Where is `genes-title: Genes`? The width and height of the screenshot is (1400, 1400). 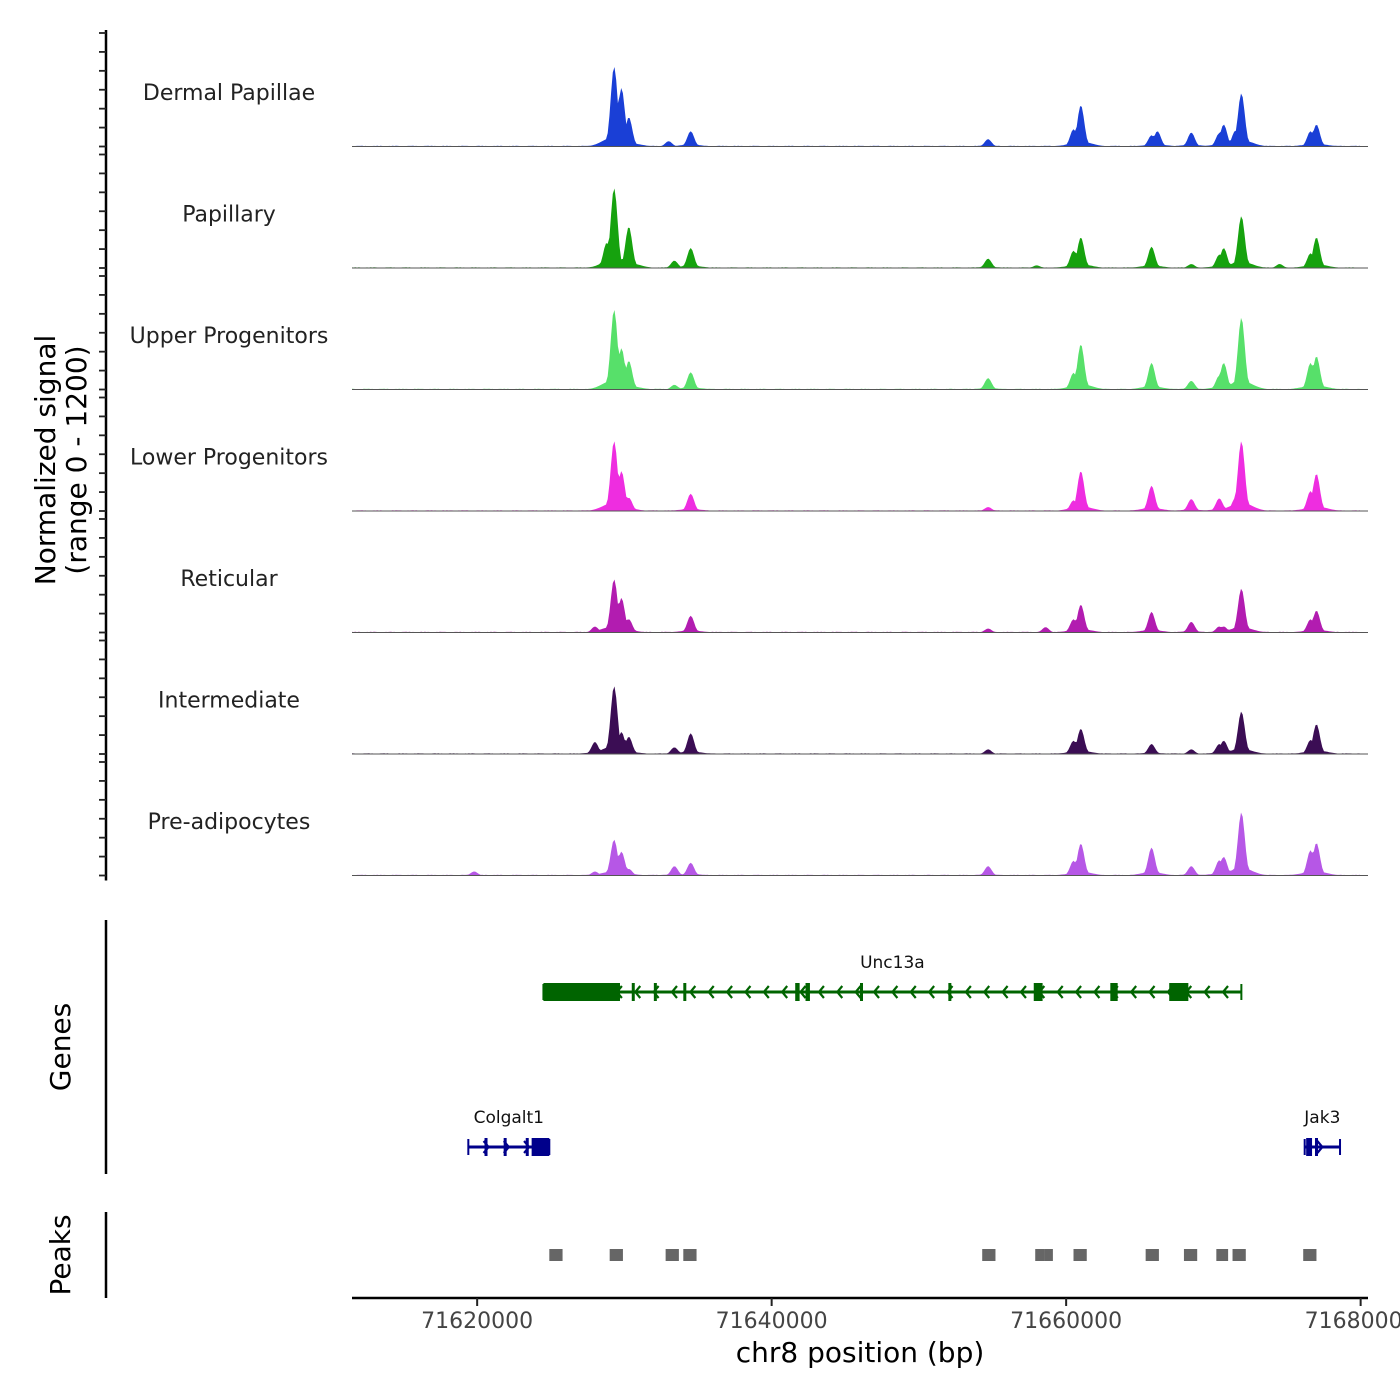 genes-title: Genes is located at coordinates (60, 1047).